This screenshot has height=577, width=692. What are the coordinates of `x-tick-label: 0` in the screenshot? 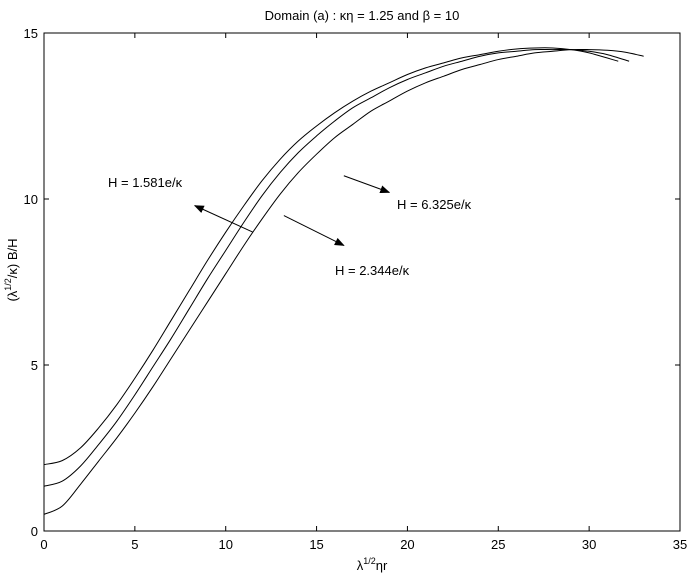 It's located at (43, 544).